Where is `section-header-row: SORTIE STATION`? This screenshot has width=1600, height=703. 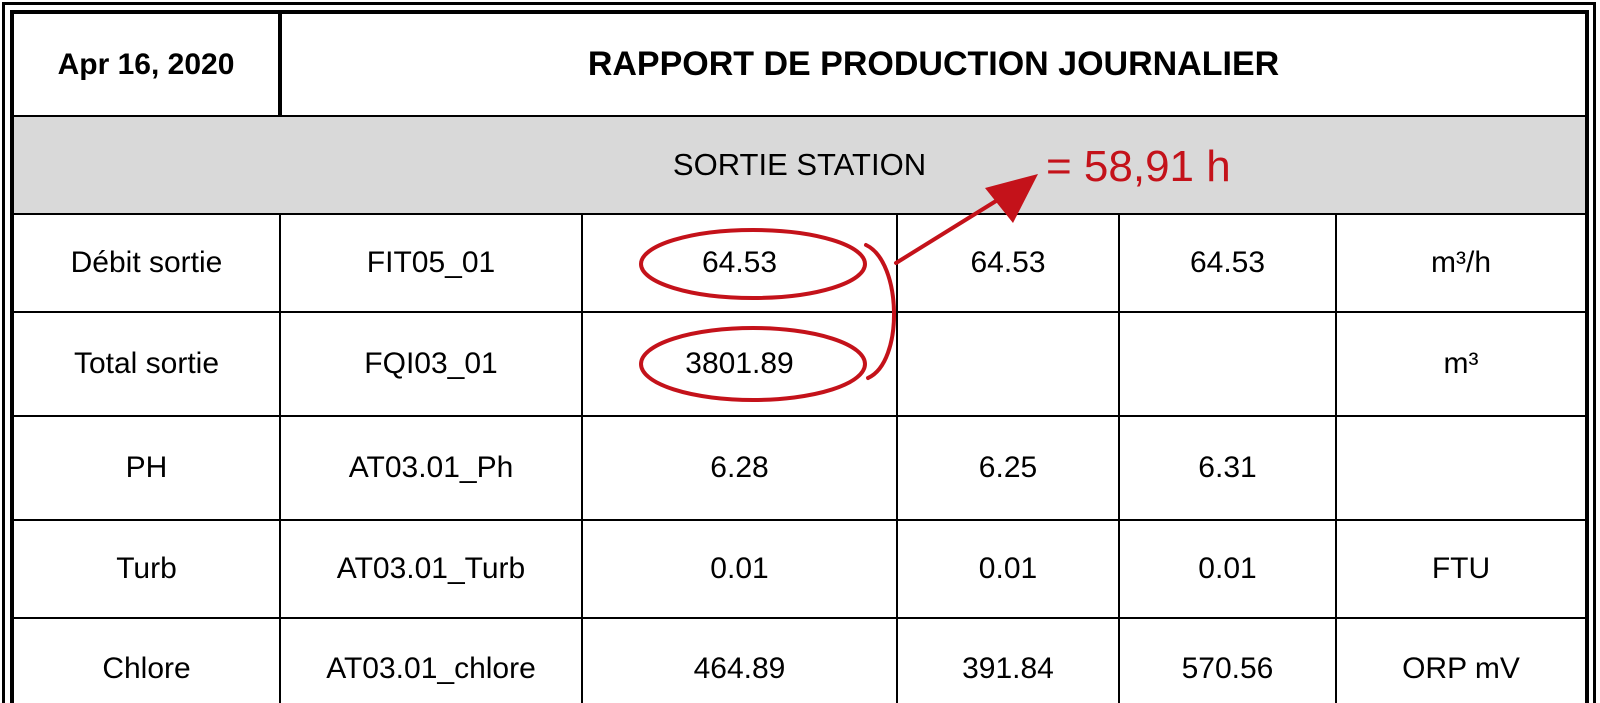
section-header-row: SORTIE STATION is located at coordinates (800, 165).